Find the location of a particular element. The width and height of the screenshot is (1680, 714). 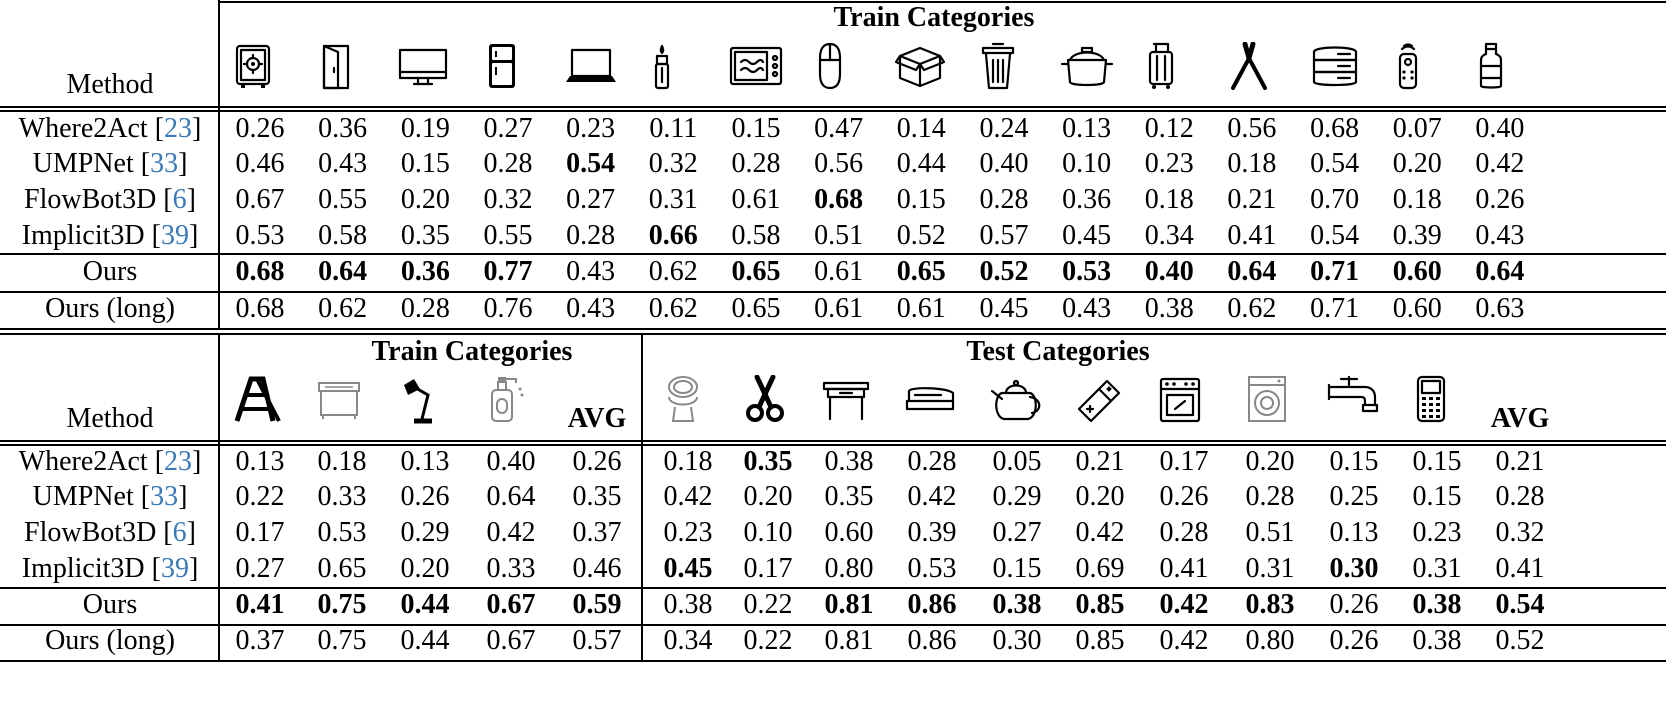

top-ours-rule is located at coordinates (833, 254).